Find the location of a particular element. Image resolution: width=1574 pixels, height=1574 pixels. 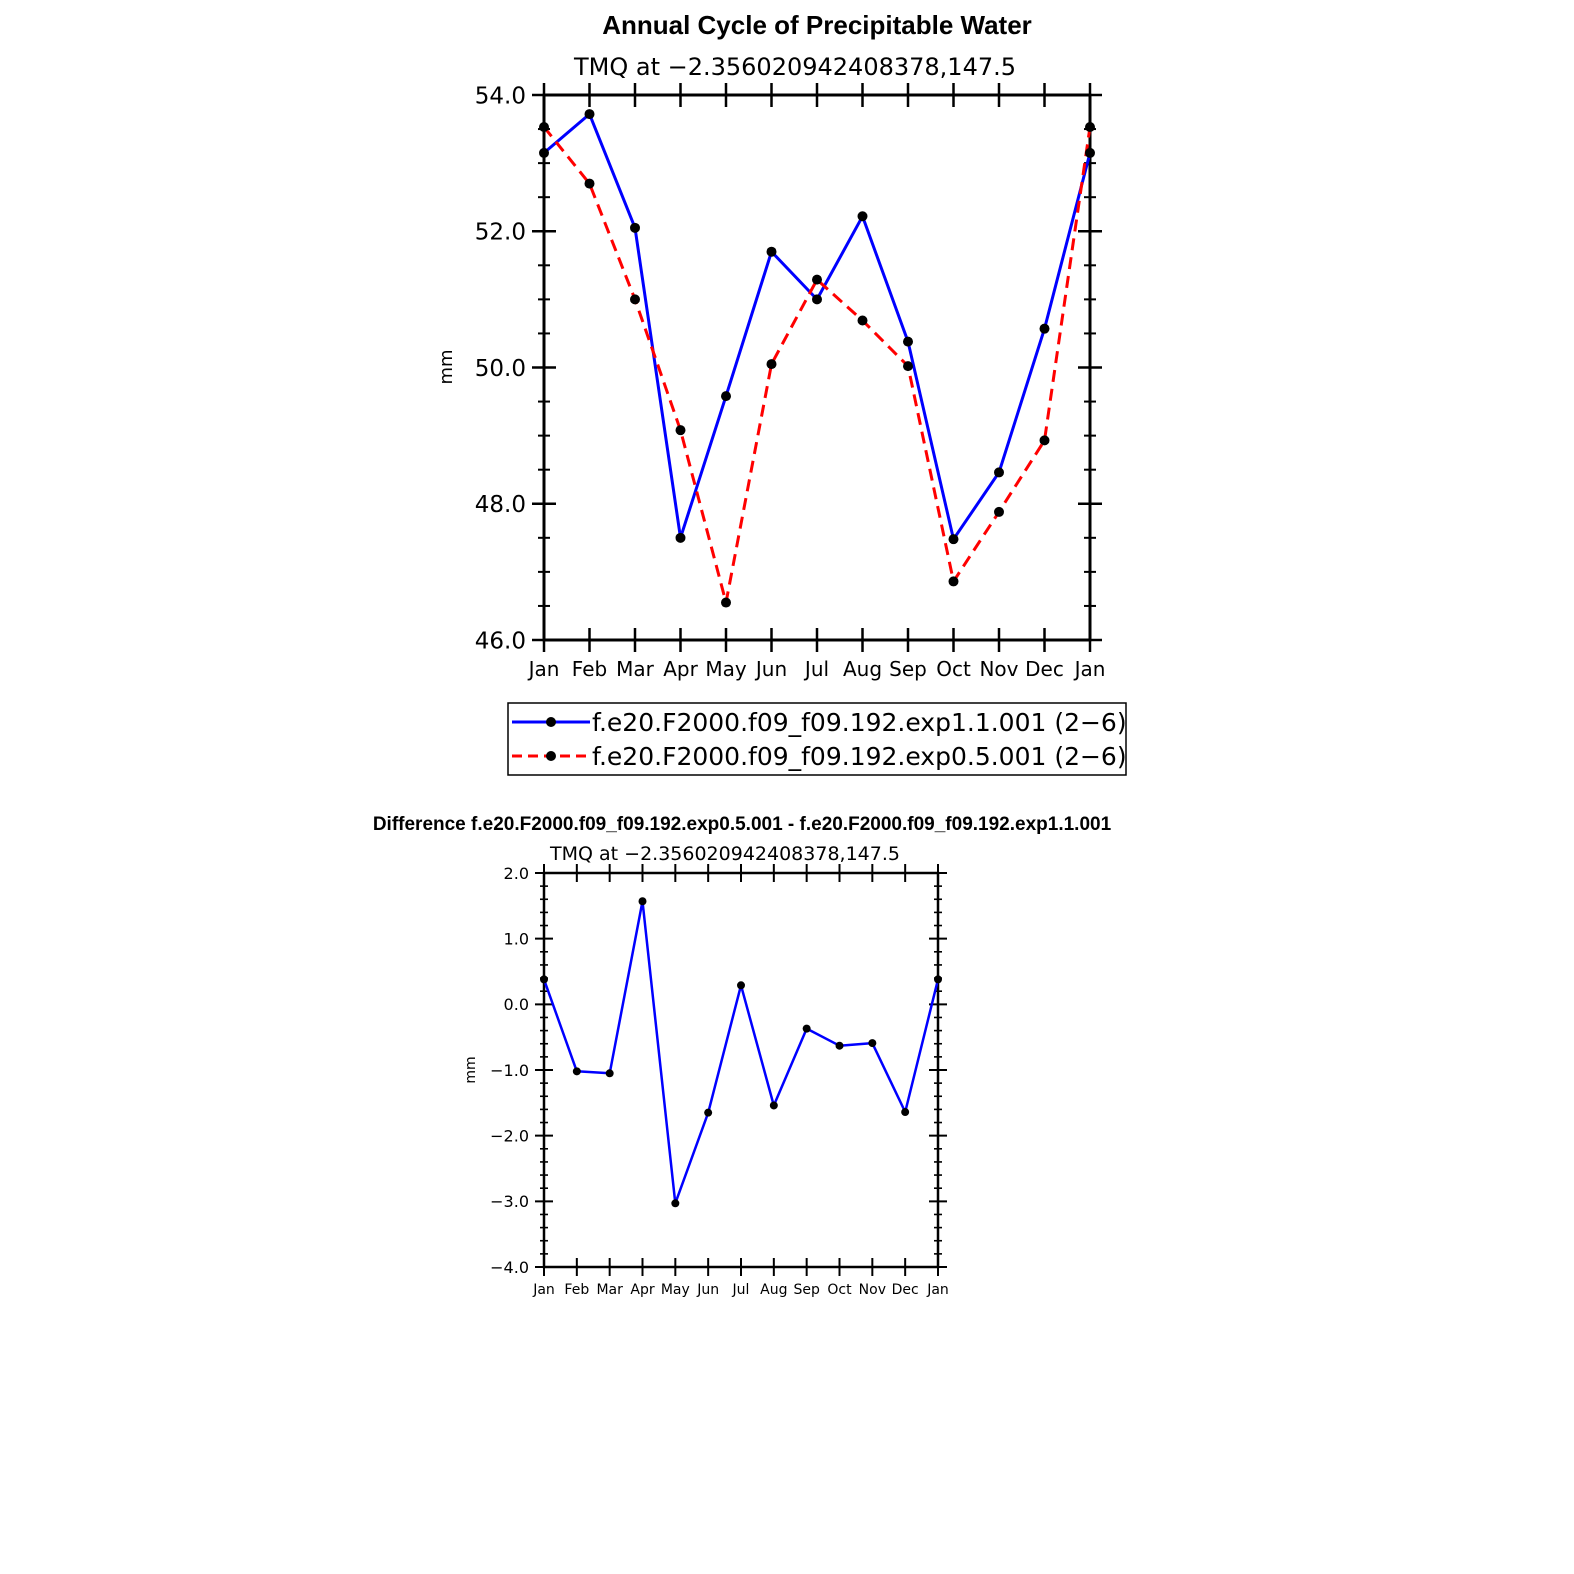

diff-chart-frame is located at coordinates (741, 1070).